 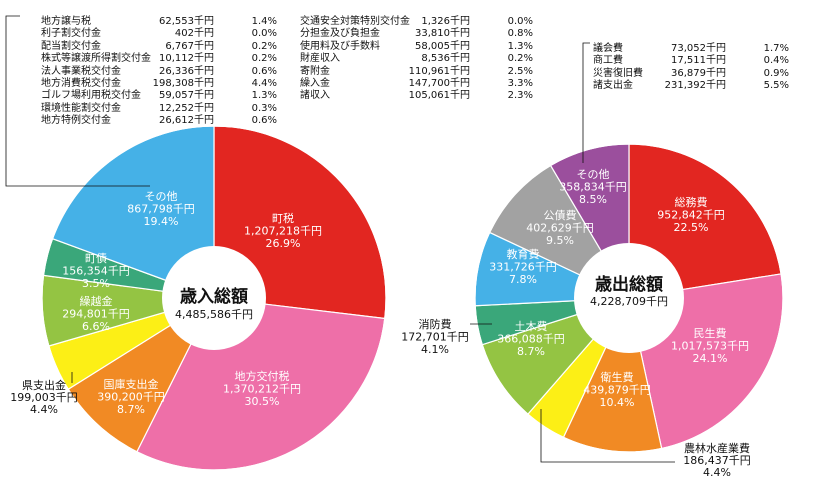 What do you see at coordinates (710, 333) in the screenshot?
I see `slice-name-label: 民生費` at bounding box center [710, 333].